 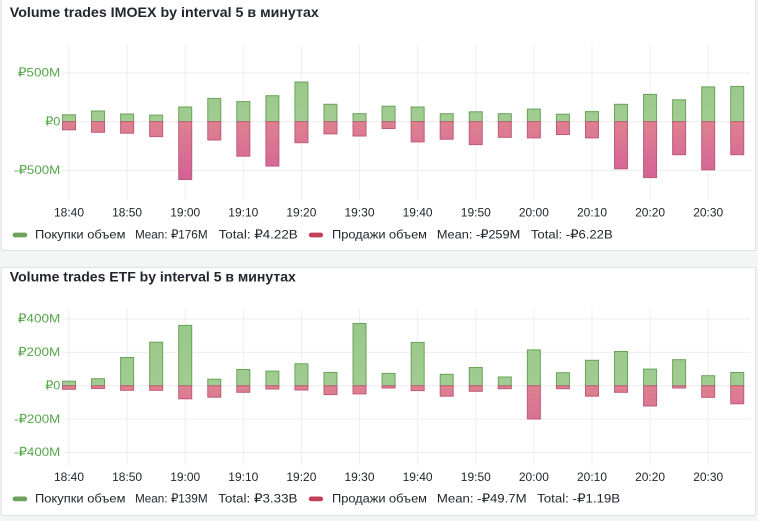 What do you see at coordinates (37, 452) in the screenshot?
I see `svg-text: -₽400M` at bounding box center [37, 452].